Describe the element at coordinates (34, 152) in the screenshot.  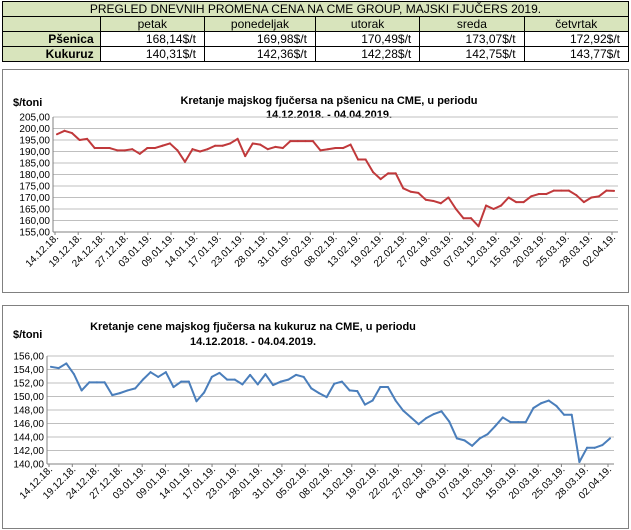
I see `y-tick-label: 190,00` at that location.